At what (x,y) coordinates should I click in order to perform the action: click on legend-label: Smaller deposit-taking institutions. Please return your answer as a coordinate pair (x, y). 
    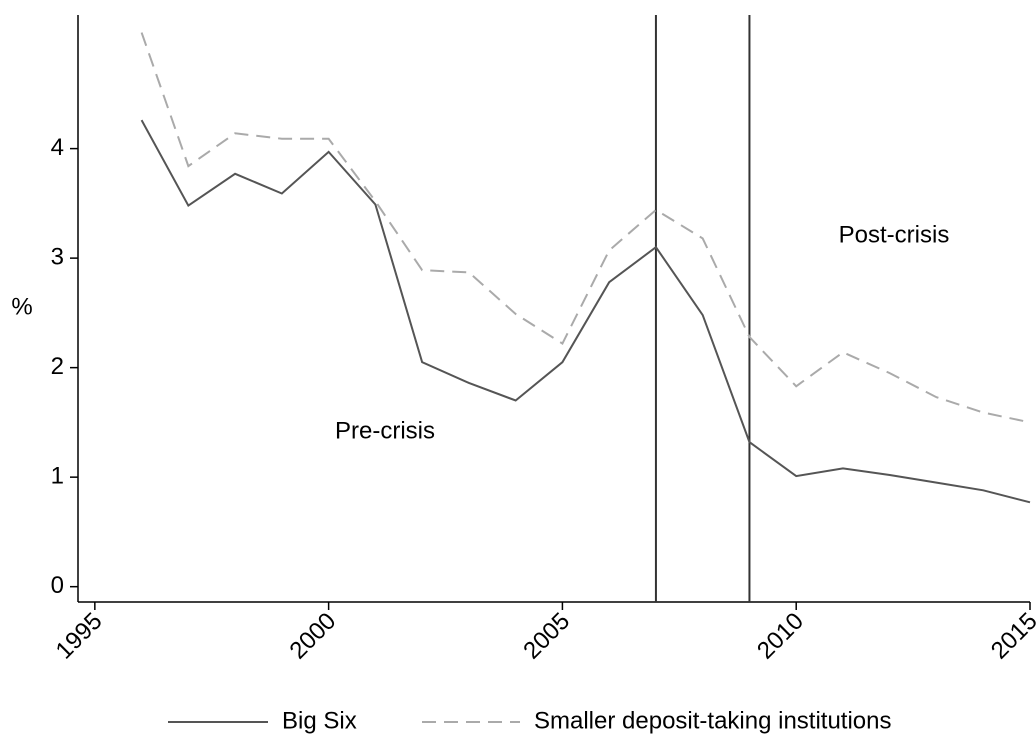
    Looking at the image, I should click on (713, 720).